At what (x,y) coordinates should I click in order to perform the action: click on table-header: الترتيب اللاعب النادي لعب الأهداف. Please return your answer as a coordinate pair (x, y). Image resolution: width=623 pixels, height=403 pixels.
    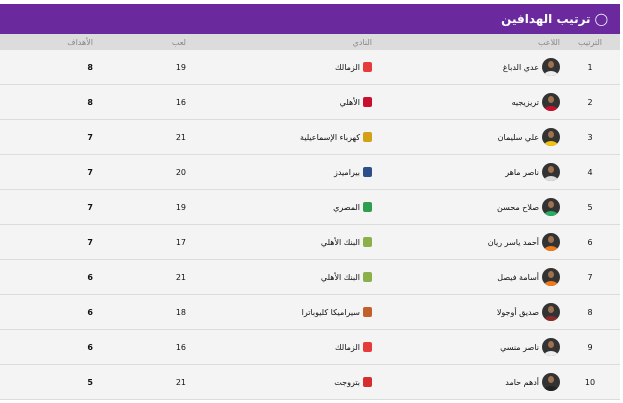
    Looking at the image, I should click on (310, 42).